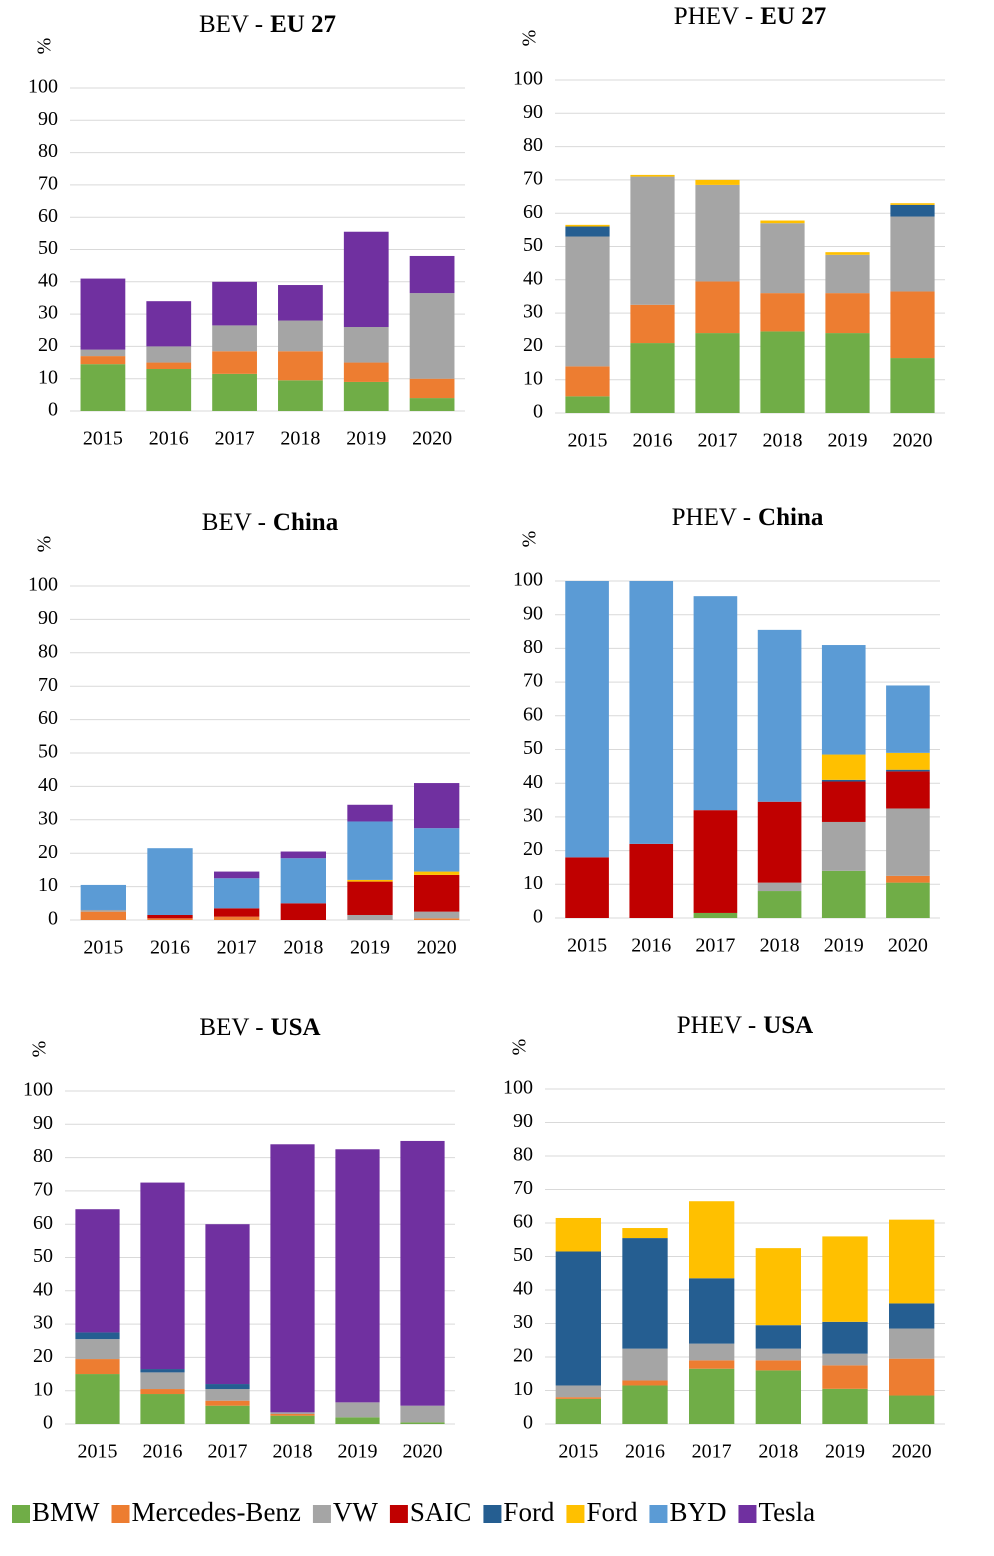 This screenshot has width=994, height=1556. What do you see at coordinates (216, 1512) in the screenshot?
I see `legend-label: Mercedes-Benz` at bounding box center [216, 1512].